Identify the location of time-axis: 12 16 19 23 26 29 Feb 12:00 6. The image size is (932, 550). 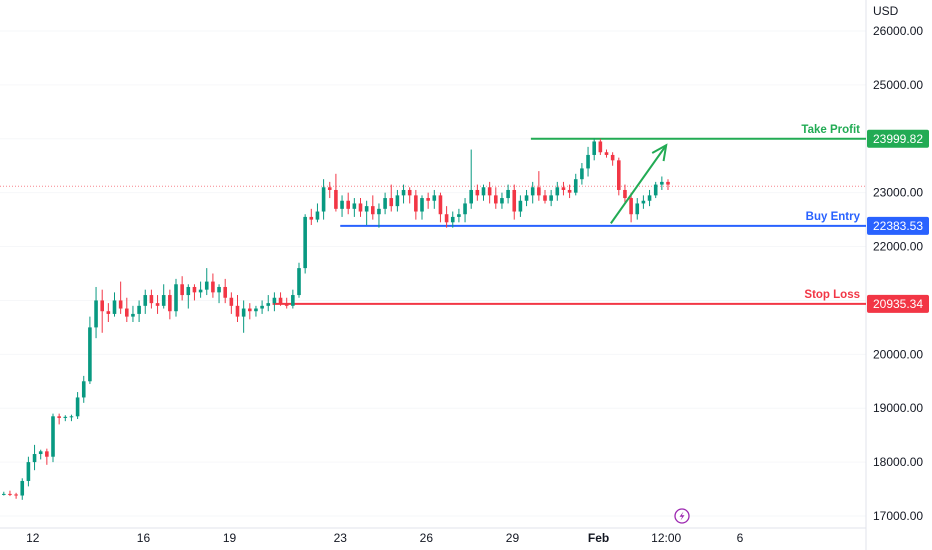
(385, 538).